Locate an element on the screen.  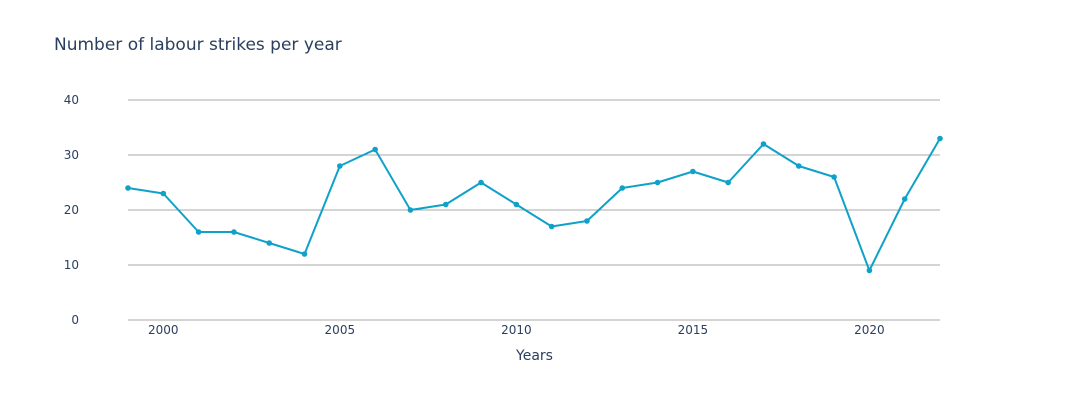
x-tick-label: 2015 is located at coordinates (693, 330).